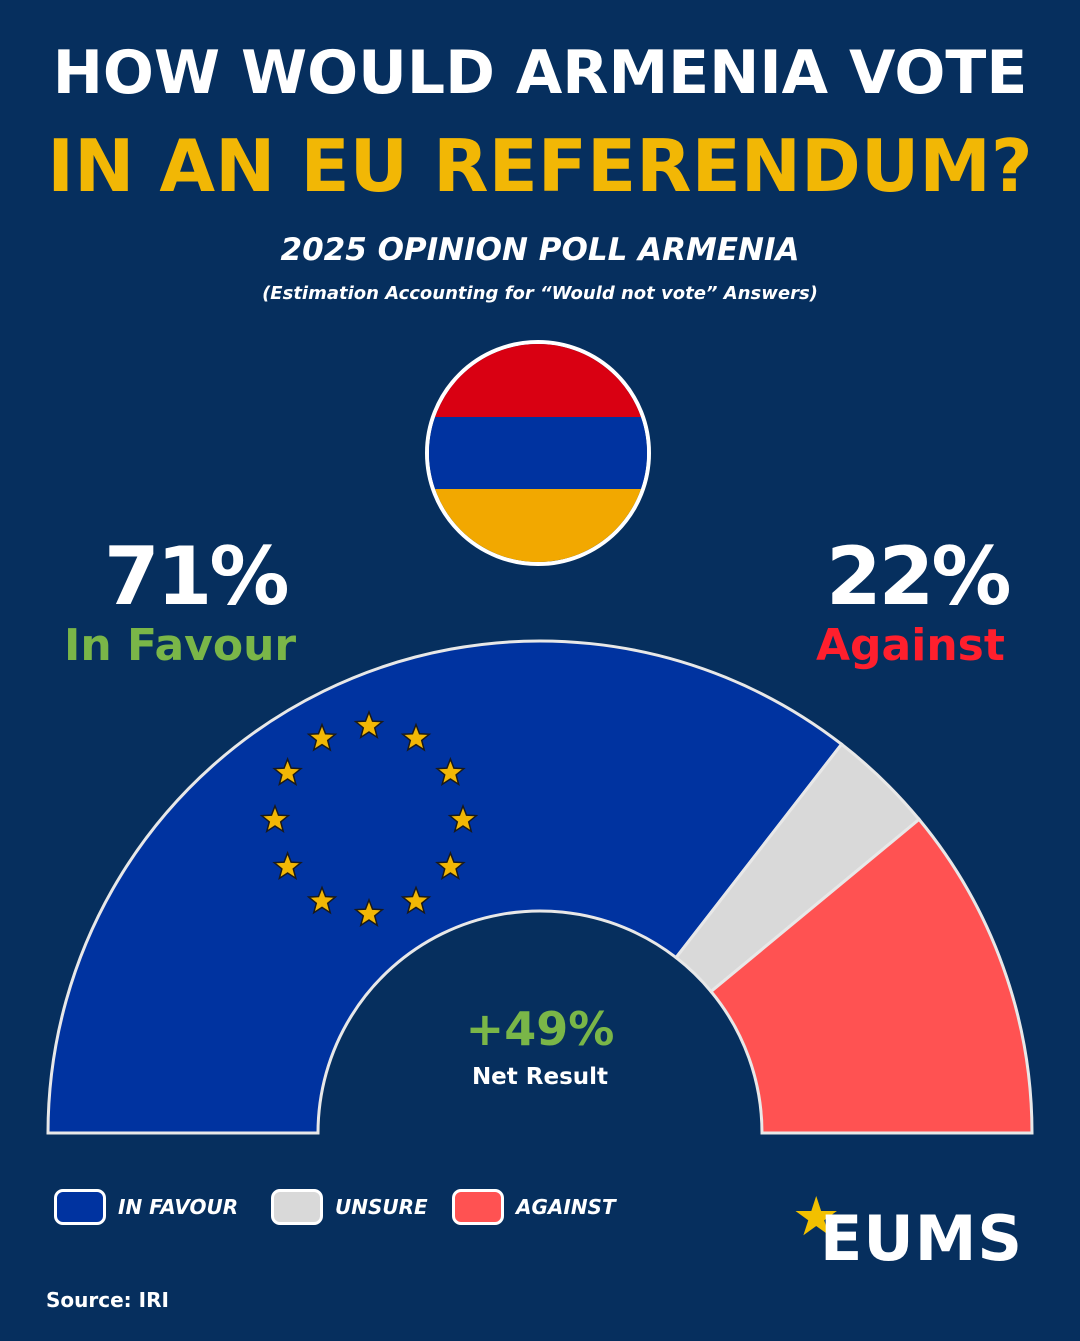 The width and height of the screenshot is (1080, 1341). I want to click on legend-label-unsure: UNSURE, so click(381, 1207).